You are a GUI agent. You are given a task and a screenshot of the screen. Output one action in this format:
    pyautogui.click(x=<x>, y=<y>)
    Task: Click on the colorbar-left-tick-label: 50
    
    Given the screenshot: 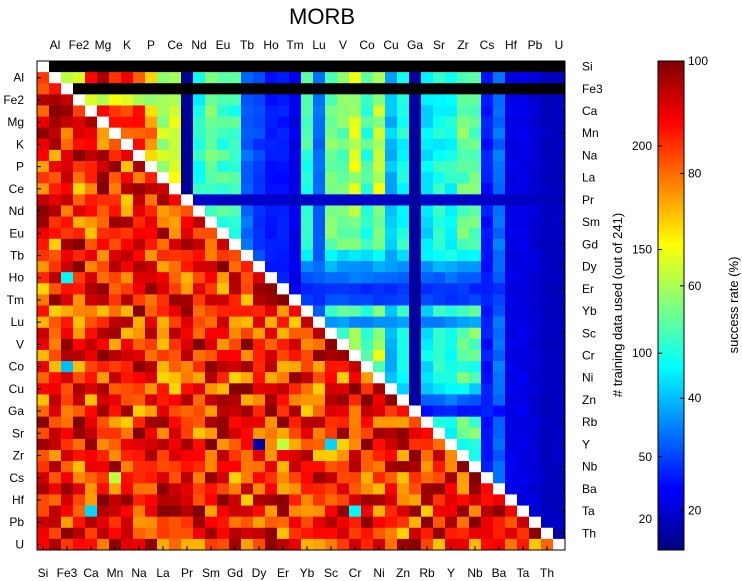 What is the action you would take?
    pyautogui.click(x=646, y=457)
    